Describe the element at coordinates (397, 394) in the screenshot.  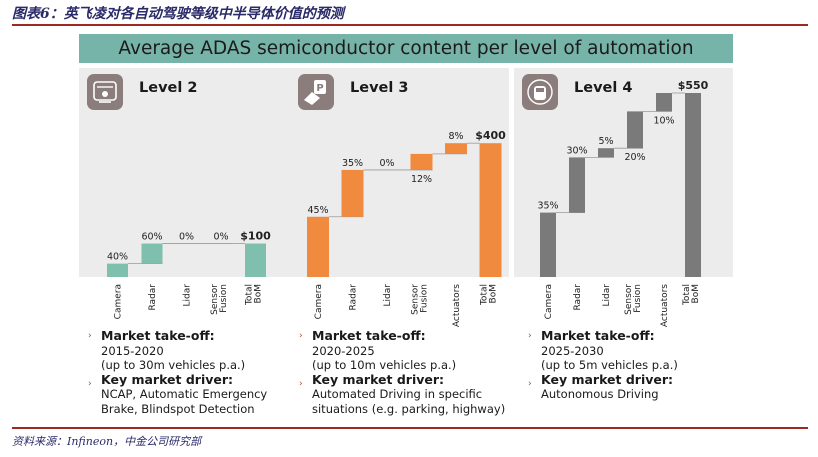
I see `driver-text: Automated Driving in specific` at that location.